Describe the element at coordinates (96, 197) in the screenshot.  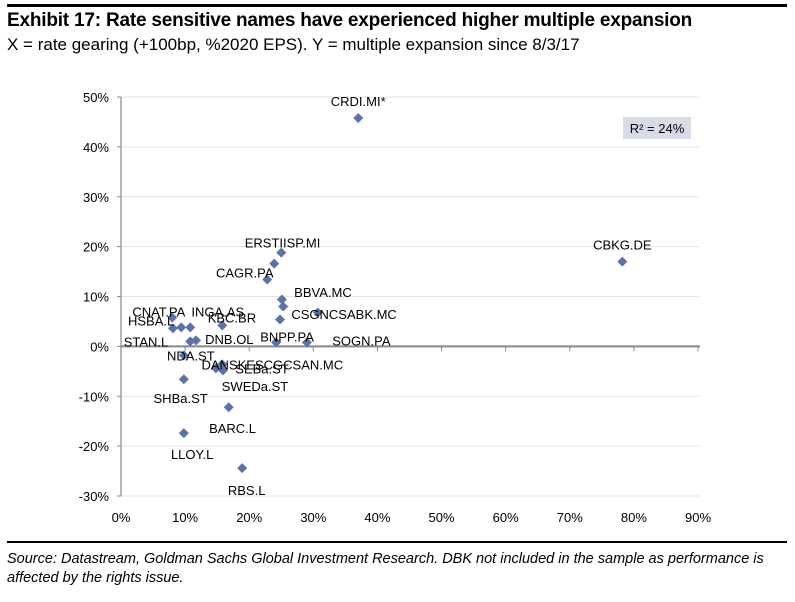
I see `y-tick-label: 30%` at that location.